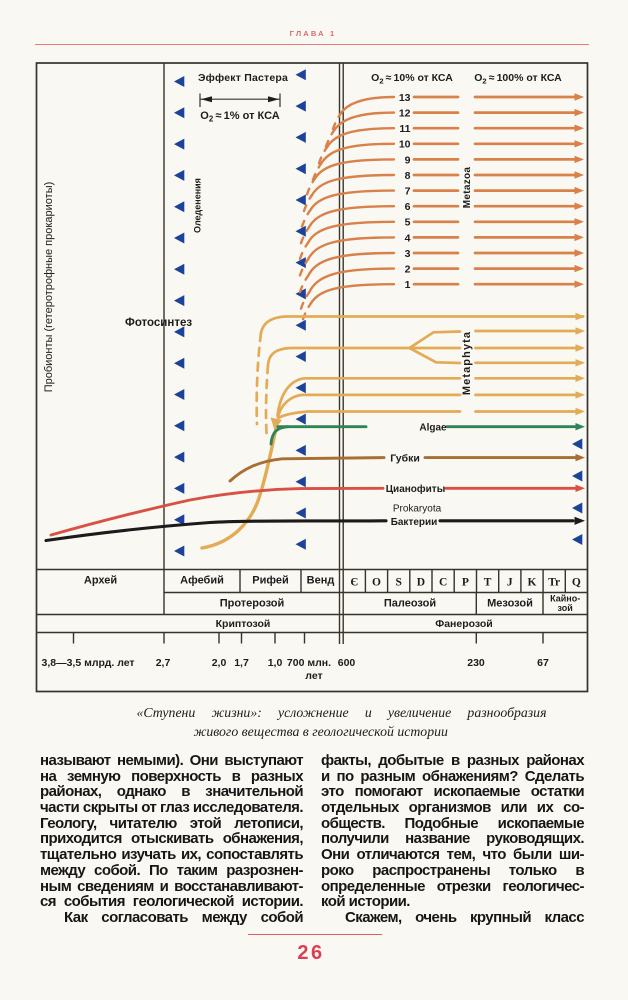 The height and width of the screenshot is (1000, 628). Describe the element at coordinates (414, 522) in the screenshot. I see `svg-text: Бактерии` at that location.